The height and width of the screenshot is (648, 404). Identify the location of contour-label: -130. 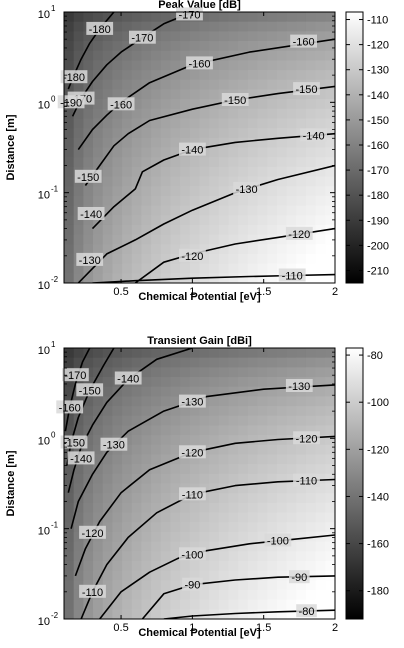
(192, 403).